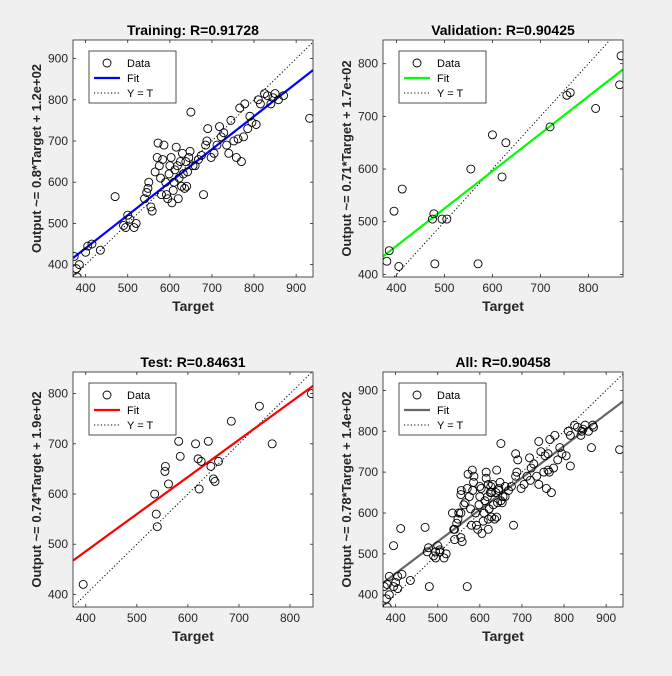 Image resolution: width=672 pixels, height=676 pixels. What do you see at coordinates (36, 158) in the screenshot?
I see `y-axis-label: Output ~= 0.8*Target + 1.2e+02` at bounding box center [36, 158].